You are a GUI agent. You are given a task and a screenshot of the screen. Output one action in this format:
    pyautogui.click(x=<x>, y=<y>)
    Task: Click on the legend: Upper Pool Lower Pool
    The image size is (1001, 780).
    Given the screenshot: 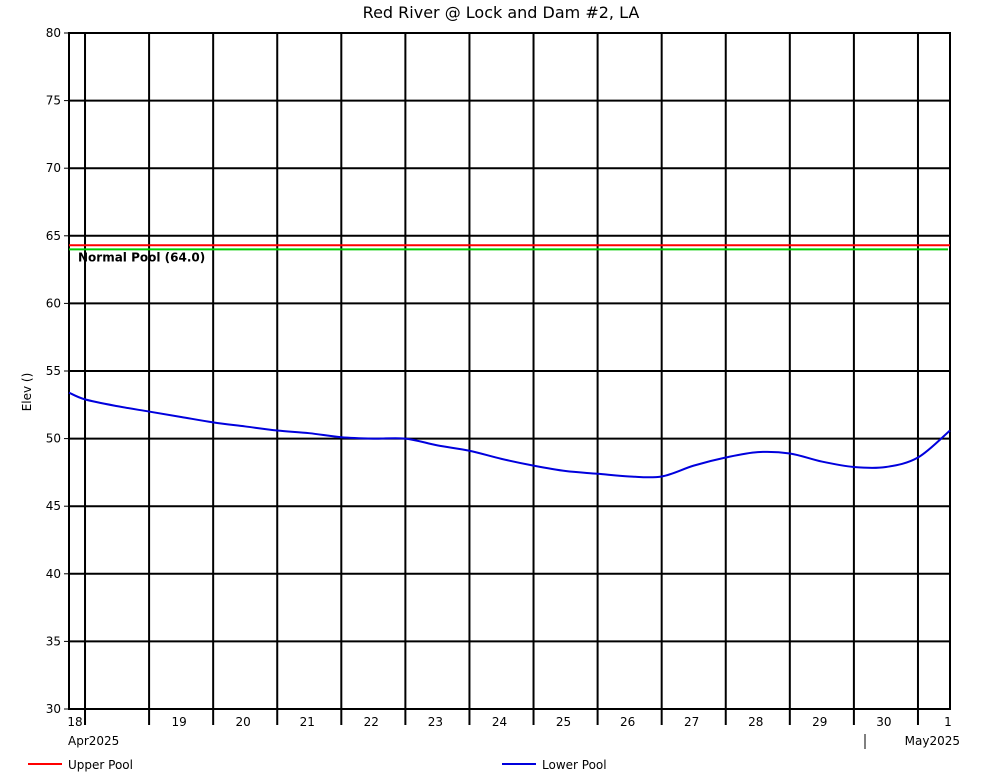 What is the action you would take?
    pyautogui.click(x=317, y=765)
    